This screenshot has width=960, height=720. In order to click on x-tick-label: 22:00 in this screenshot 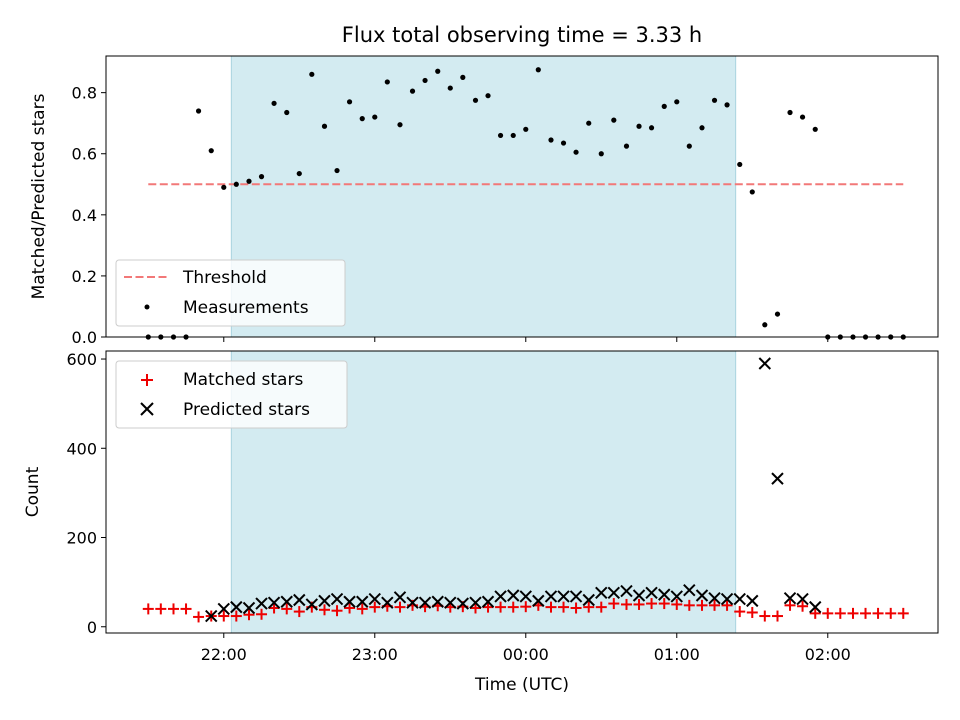, I will do `click(224, 654)`.